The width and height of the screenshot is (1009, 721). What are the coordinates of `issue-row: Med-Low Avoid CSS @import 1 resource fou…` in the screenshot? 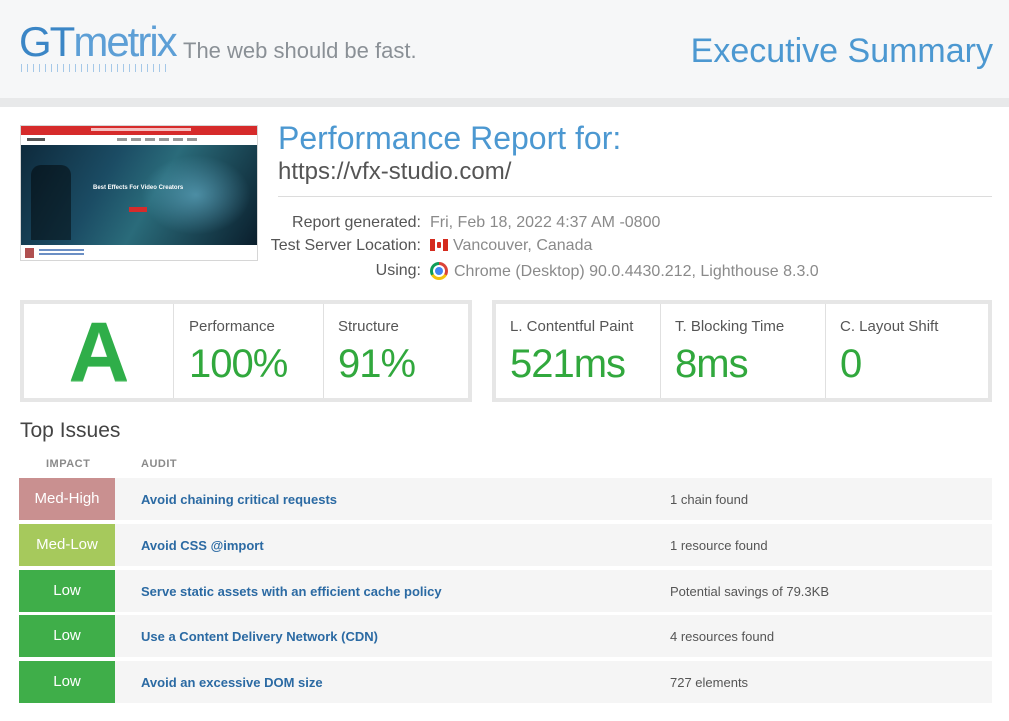 It's located at (505, 545).